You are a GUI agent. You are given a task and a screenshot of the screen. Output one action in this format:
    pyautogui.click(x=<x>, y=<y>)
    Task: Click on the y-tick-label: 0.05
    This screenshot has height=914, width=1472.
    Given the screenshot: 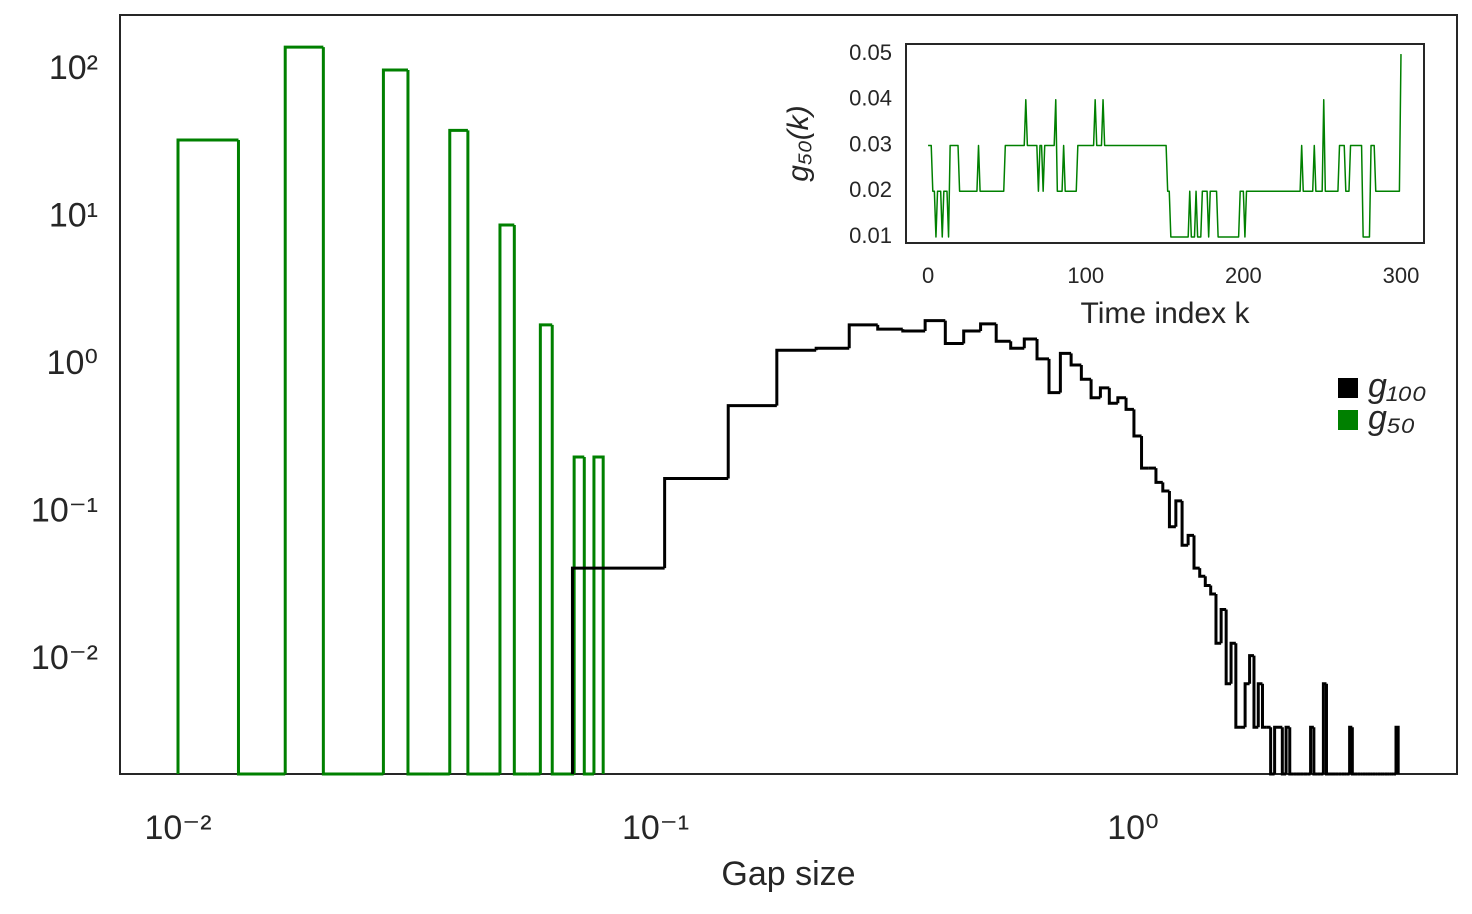 What is the action you would take?
    pyautogui.click(x=870, y=52)
    